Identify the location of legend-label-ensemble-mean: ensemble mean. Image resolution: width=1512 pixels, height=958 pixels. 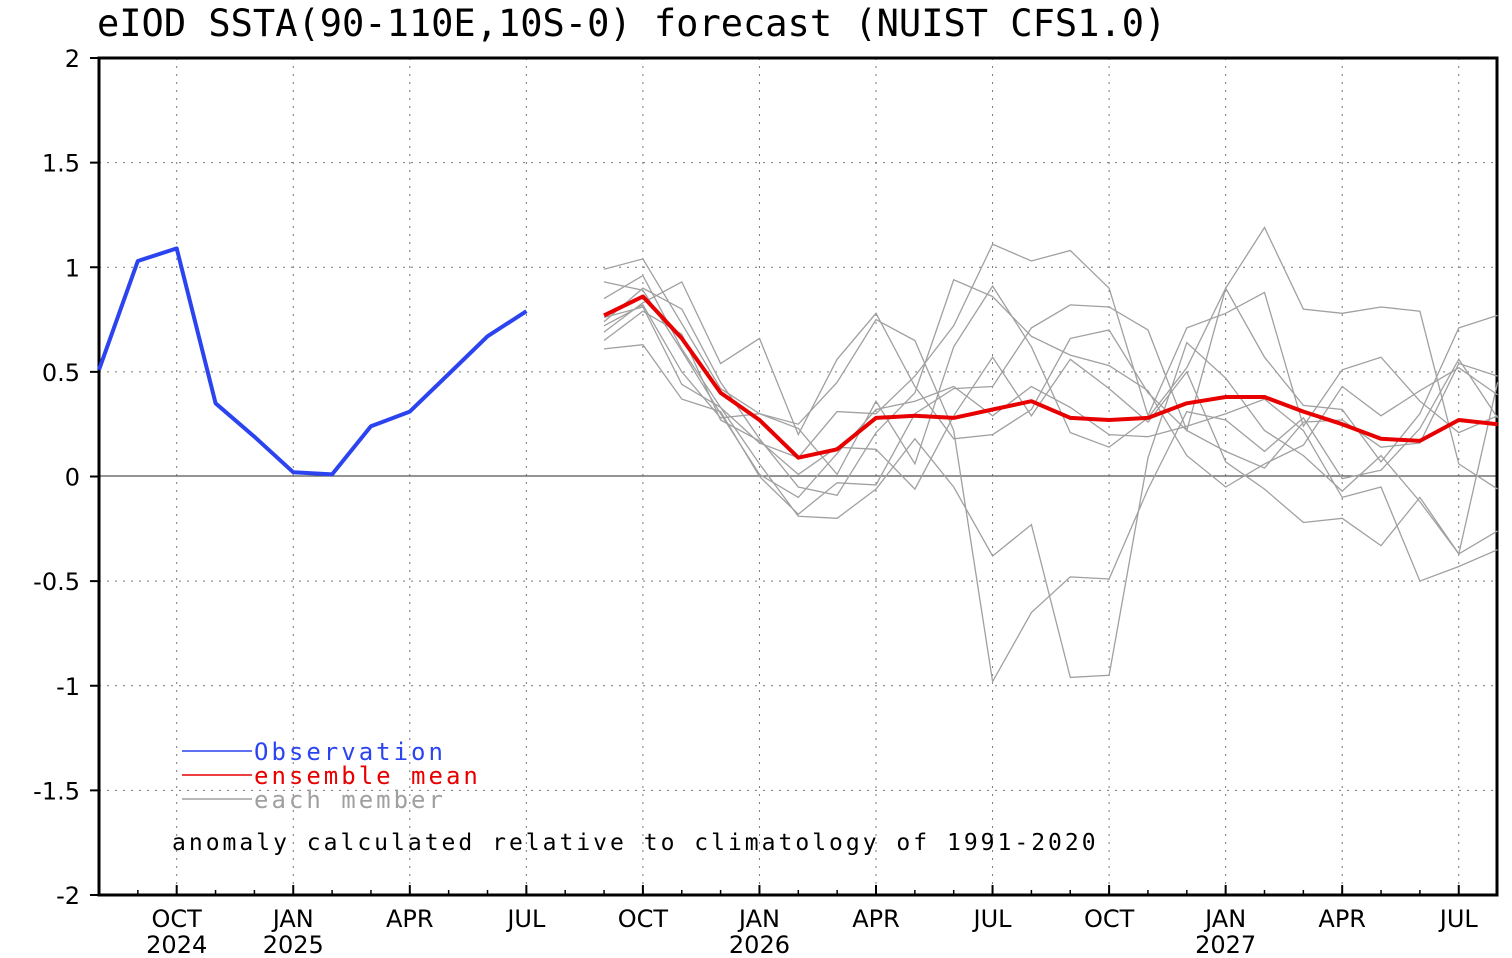
(367, 776).